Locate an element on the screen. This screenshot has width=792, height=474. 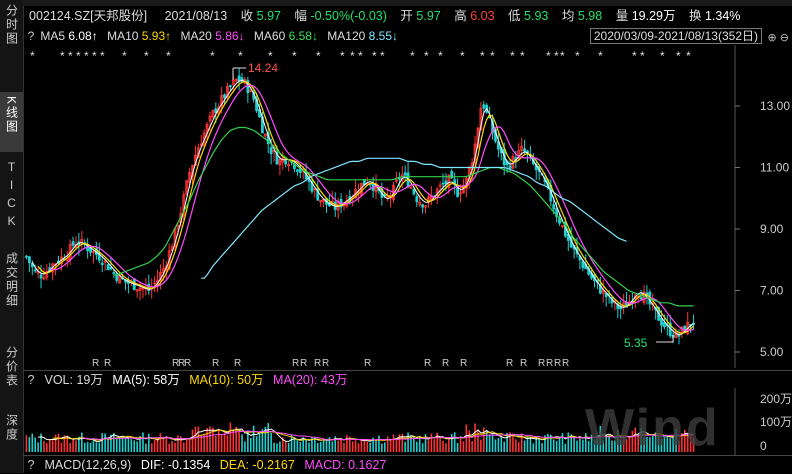
tab-intraday: 分时图 is located at coordinates (11, 28).